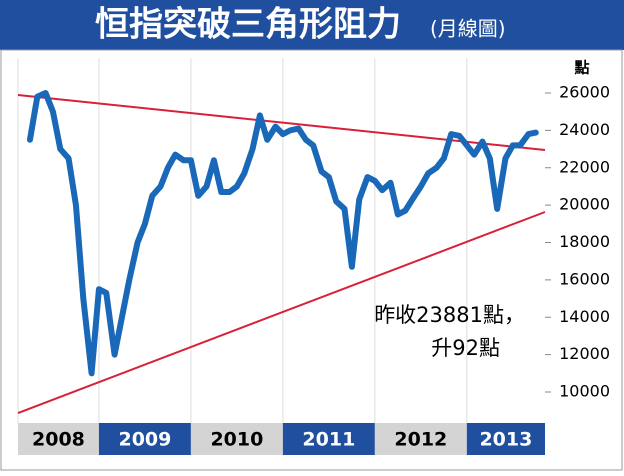 Image resolution: width=624 pixels, height=476 pixels. I want to click on y-unit: 點, so click(581, 68).